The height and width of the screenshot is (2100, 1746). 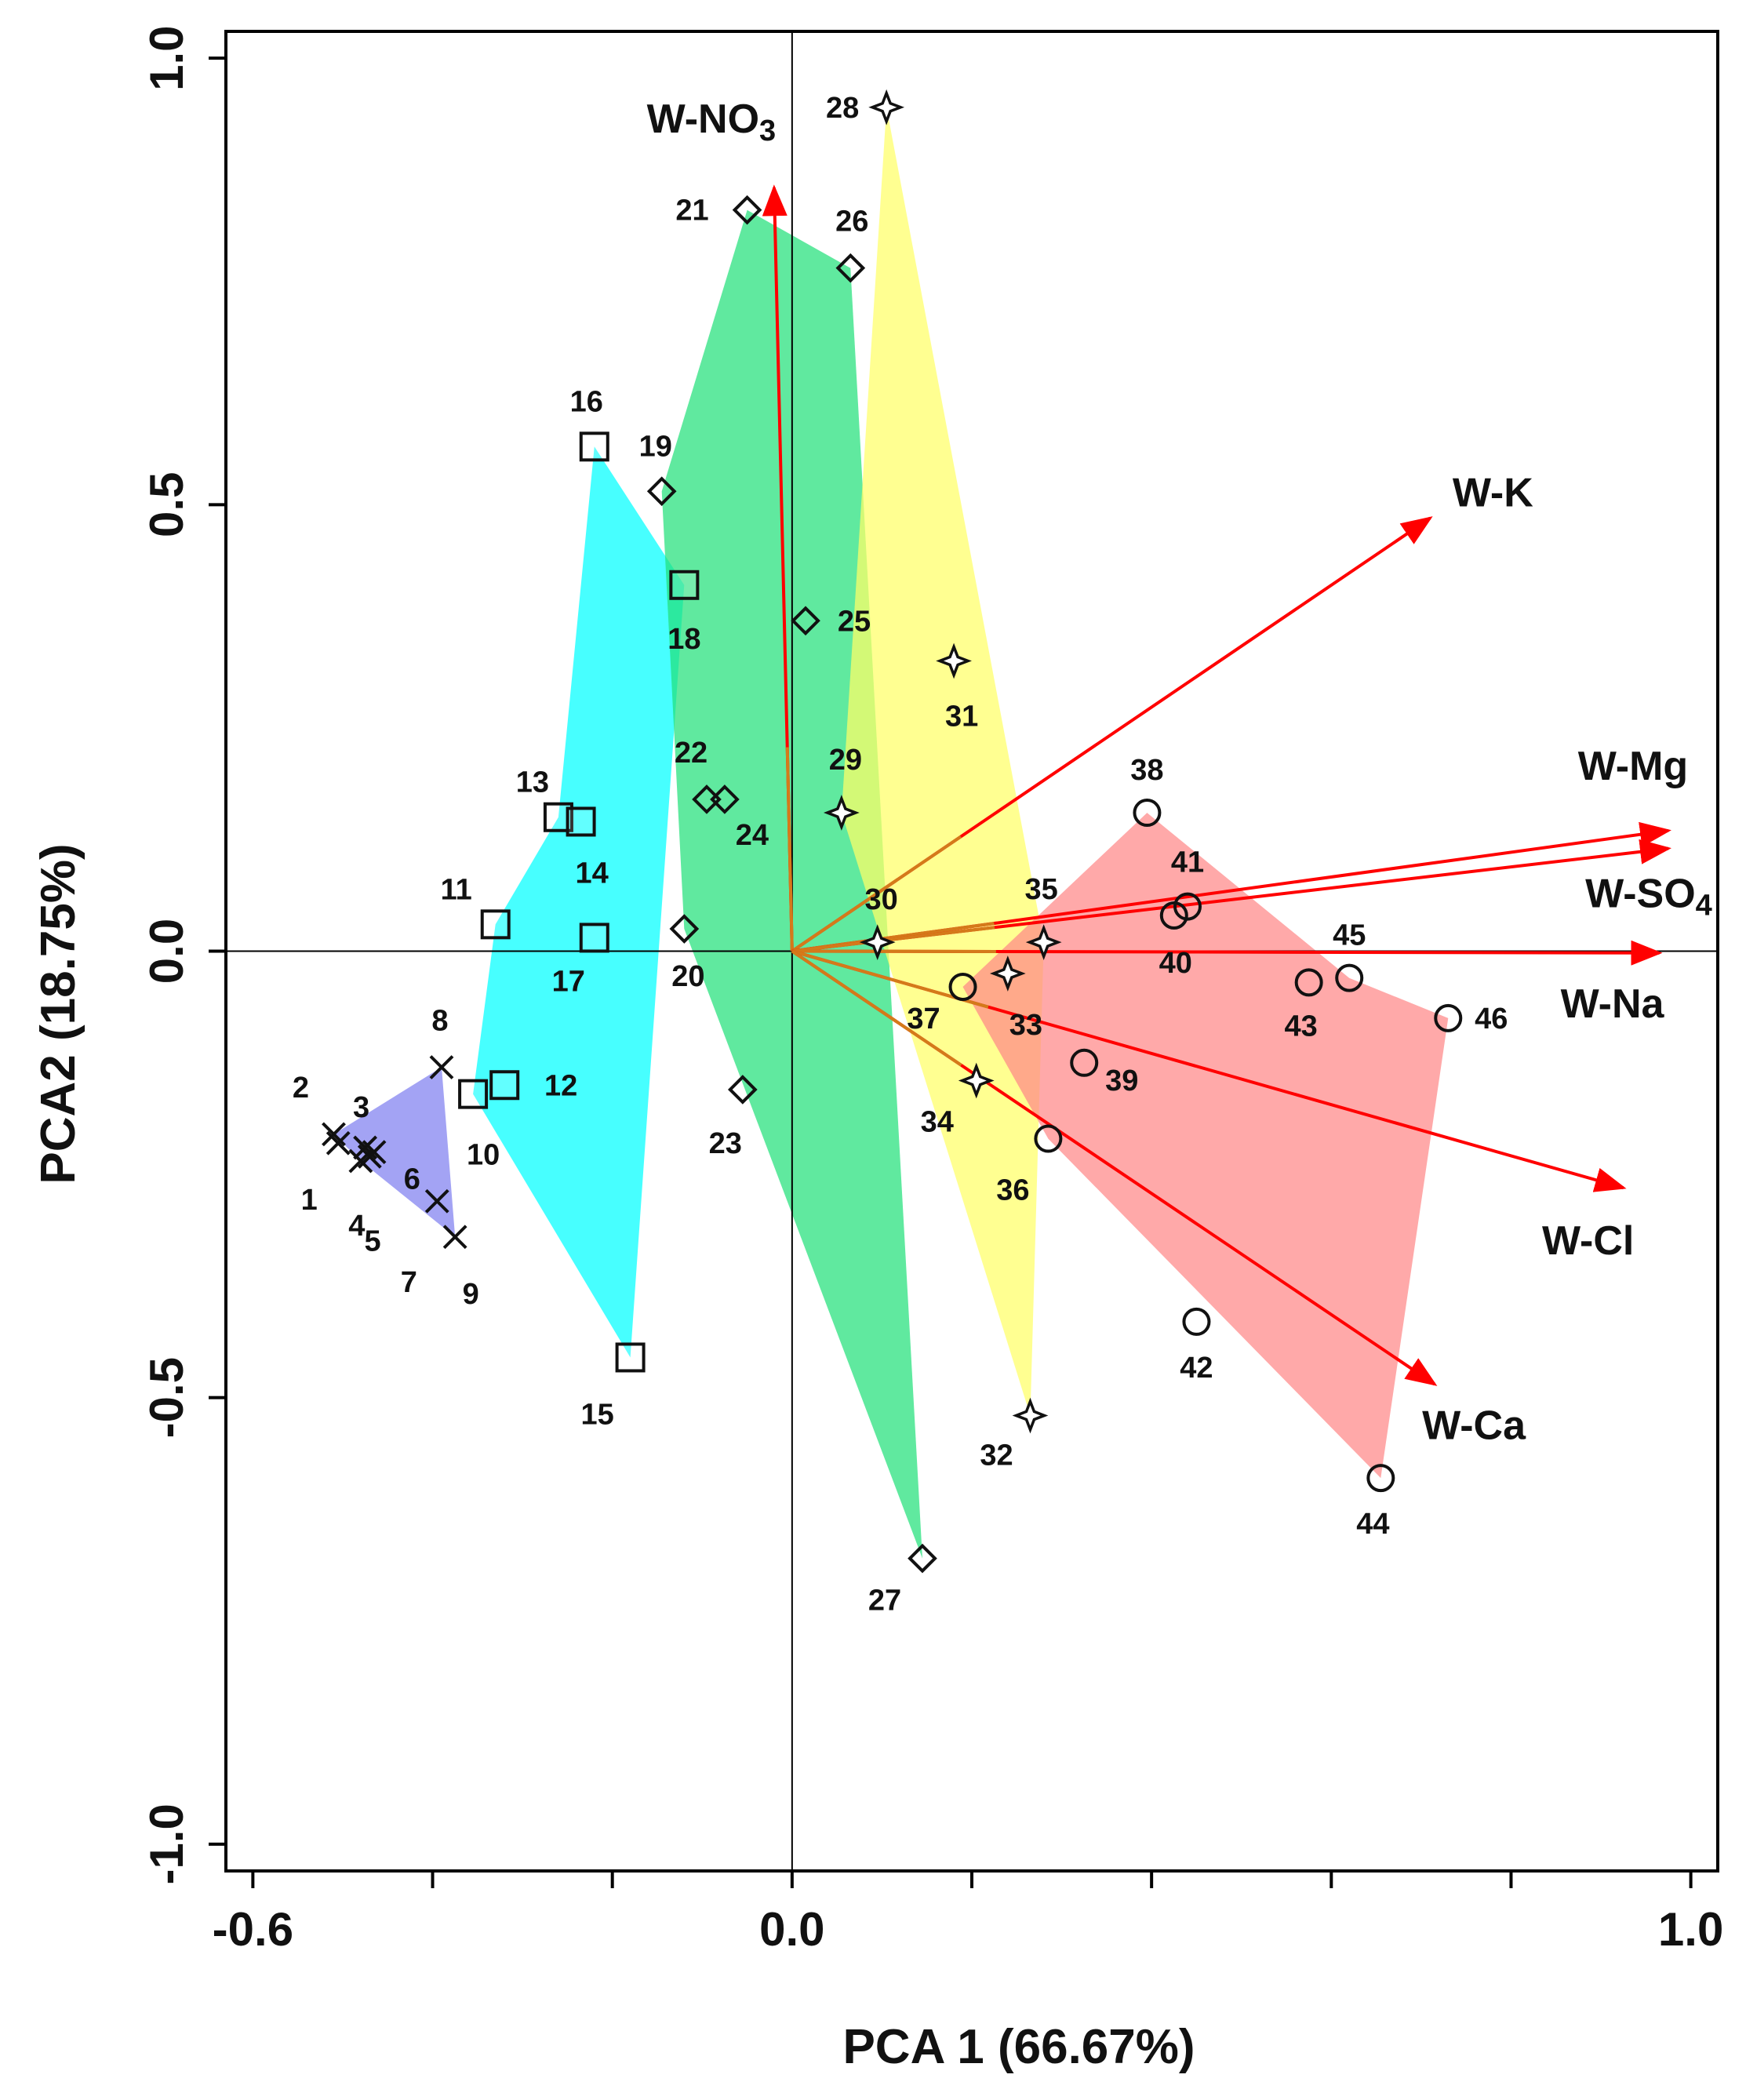 What do you see at coordinates (166, 57) in the screenshot?
I see `y-tick-label: 1.0` at bounding box center [166, 57].